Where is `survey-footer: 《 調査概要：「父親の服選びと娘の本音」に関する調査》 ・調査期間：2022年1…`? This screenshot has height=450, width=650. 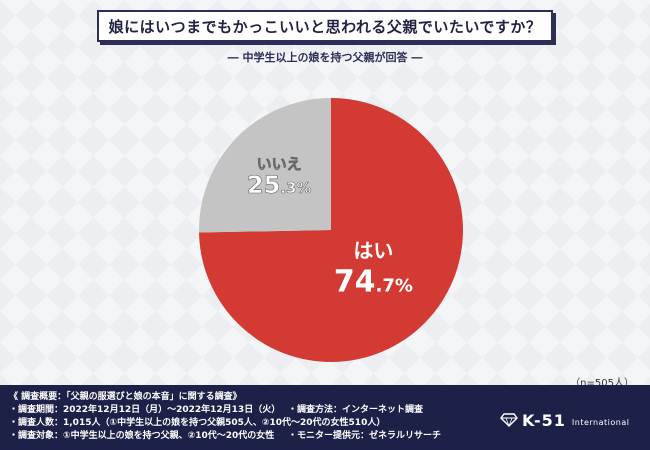 survey-footer: 《 調査概要：「父親の服選びと娘の本音」に関する調査》 ・調査期間：2022年1… is located at coordinates (325, 417).